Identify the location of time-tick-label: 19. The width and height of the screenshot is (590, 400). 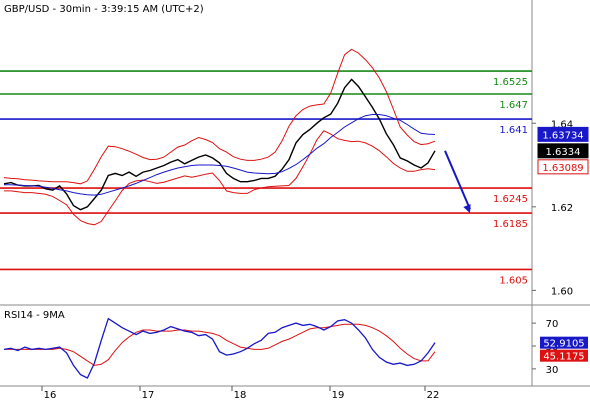
(338, 395).